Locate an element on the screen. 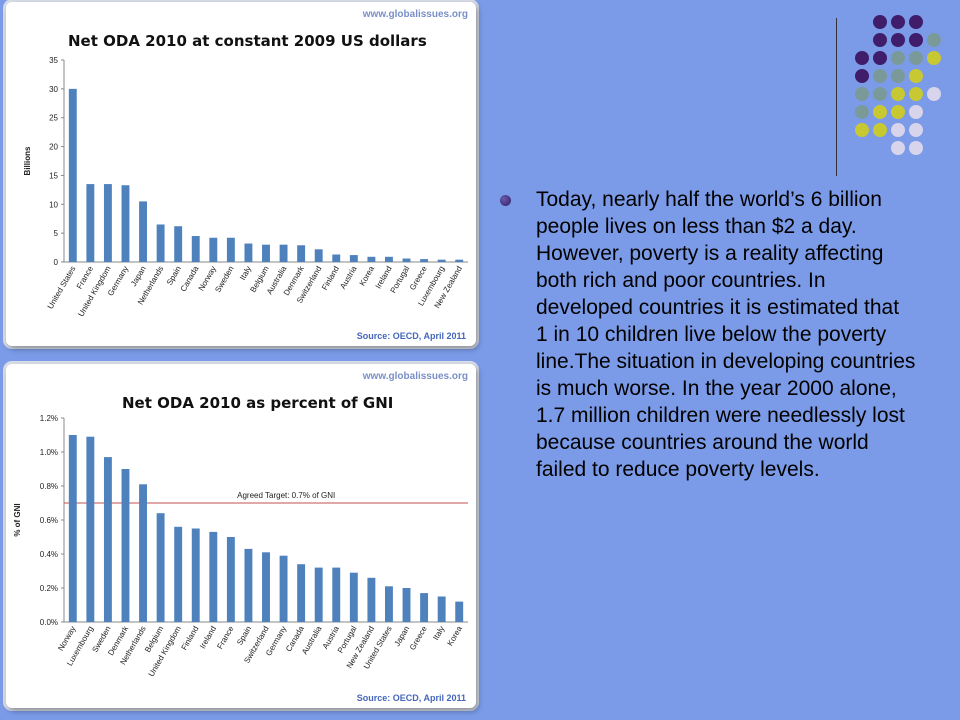  y-tick-label: 0.6% is located at coordinates (49, 520).